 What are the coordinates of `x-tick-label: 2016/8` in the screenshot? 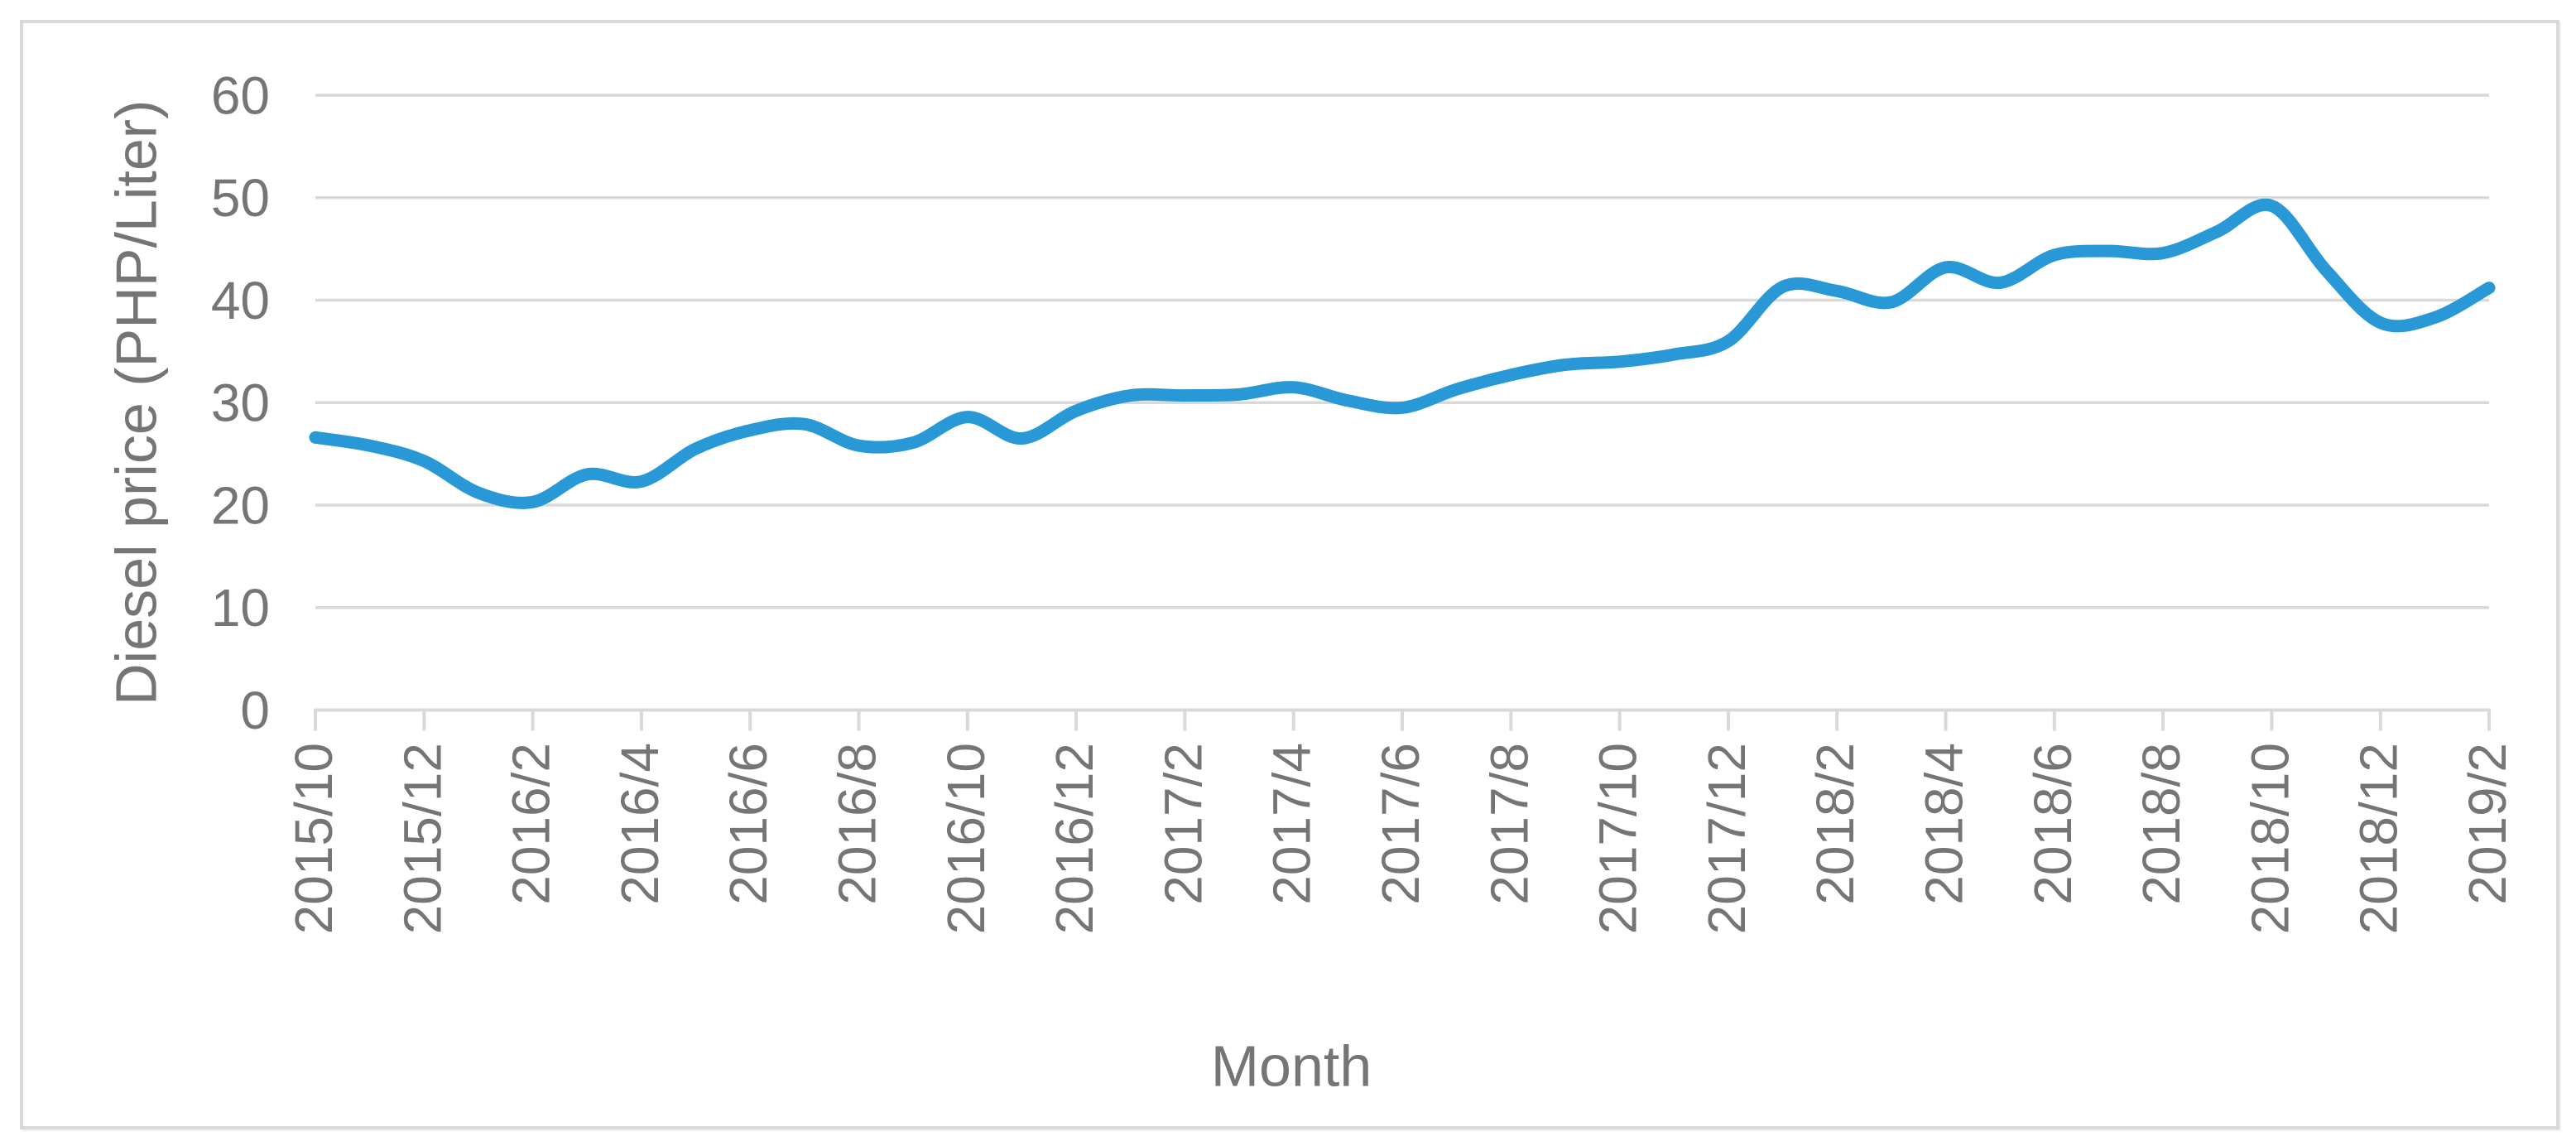 It's located at (857, 824).